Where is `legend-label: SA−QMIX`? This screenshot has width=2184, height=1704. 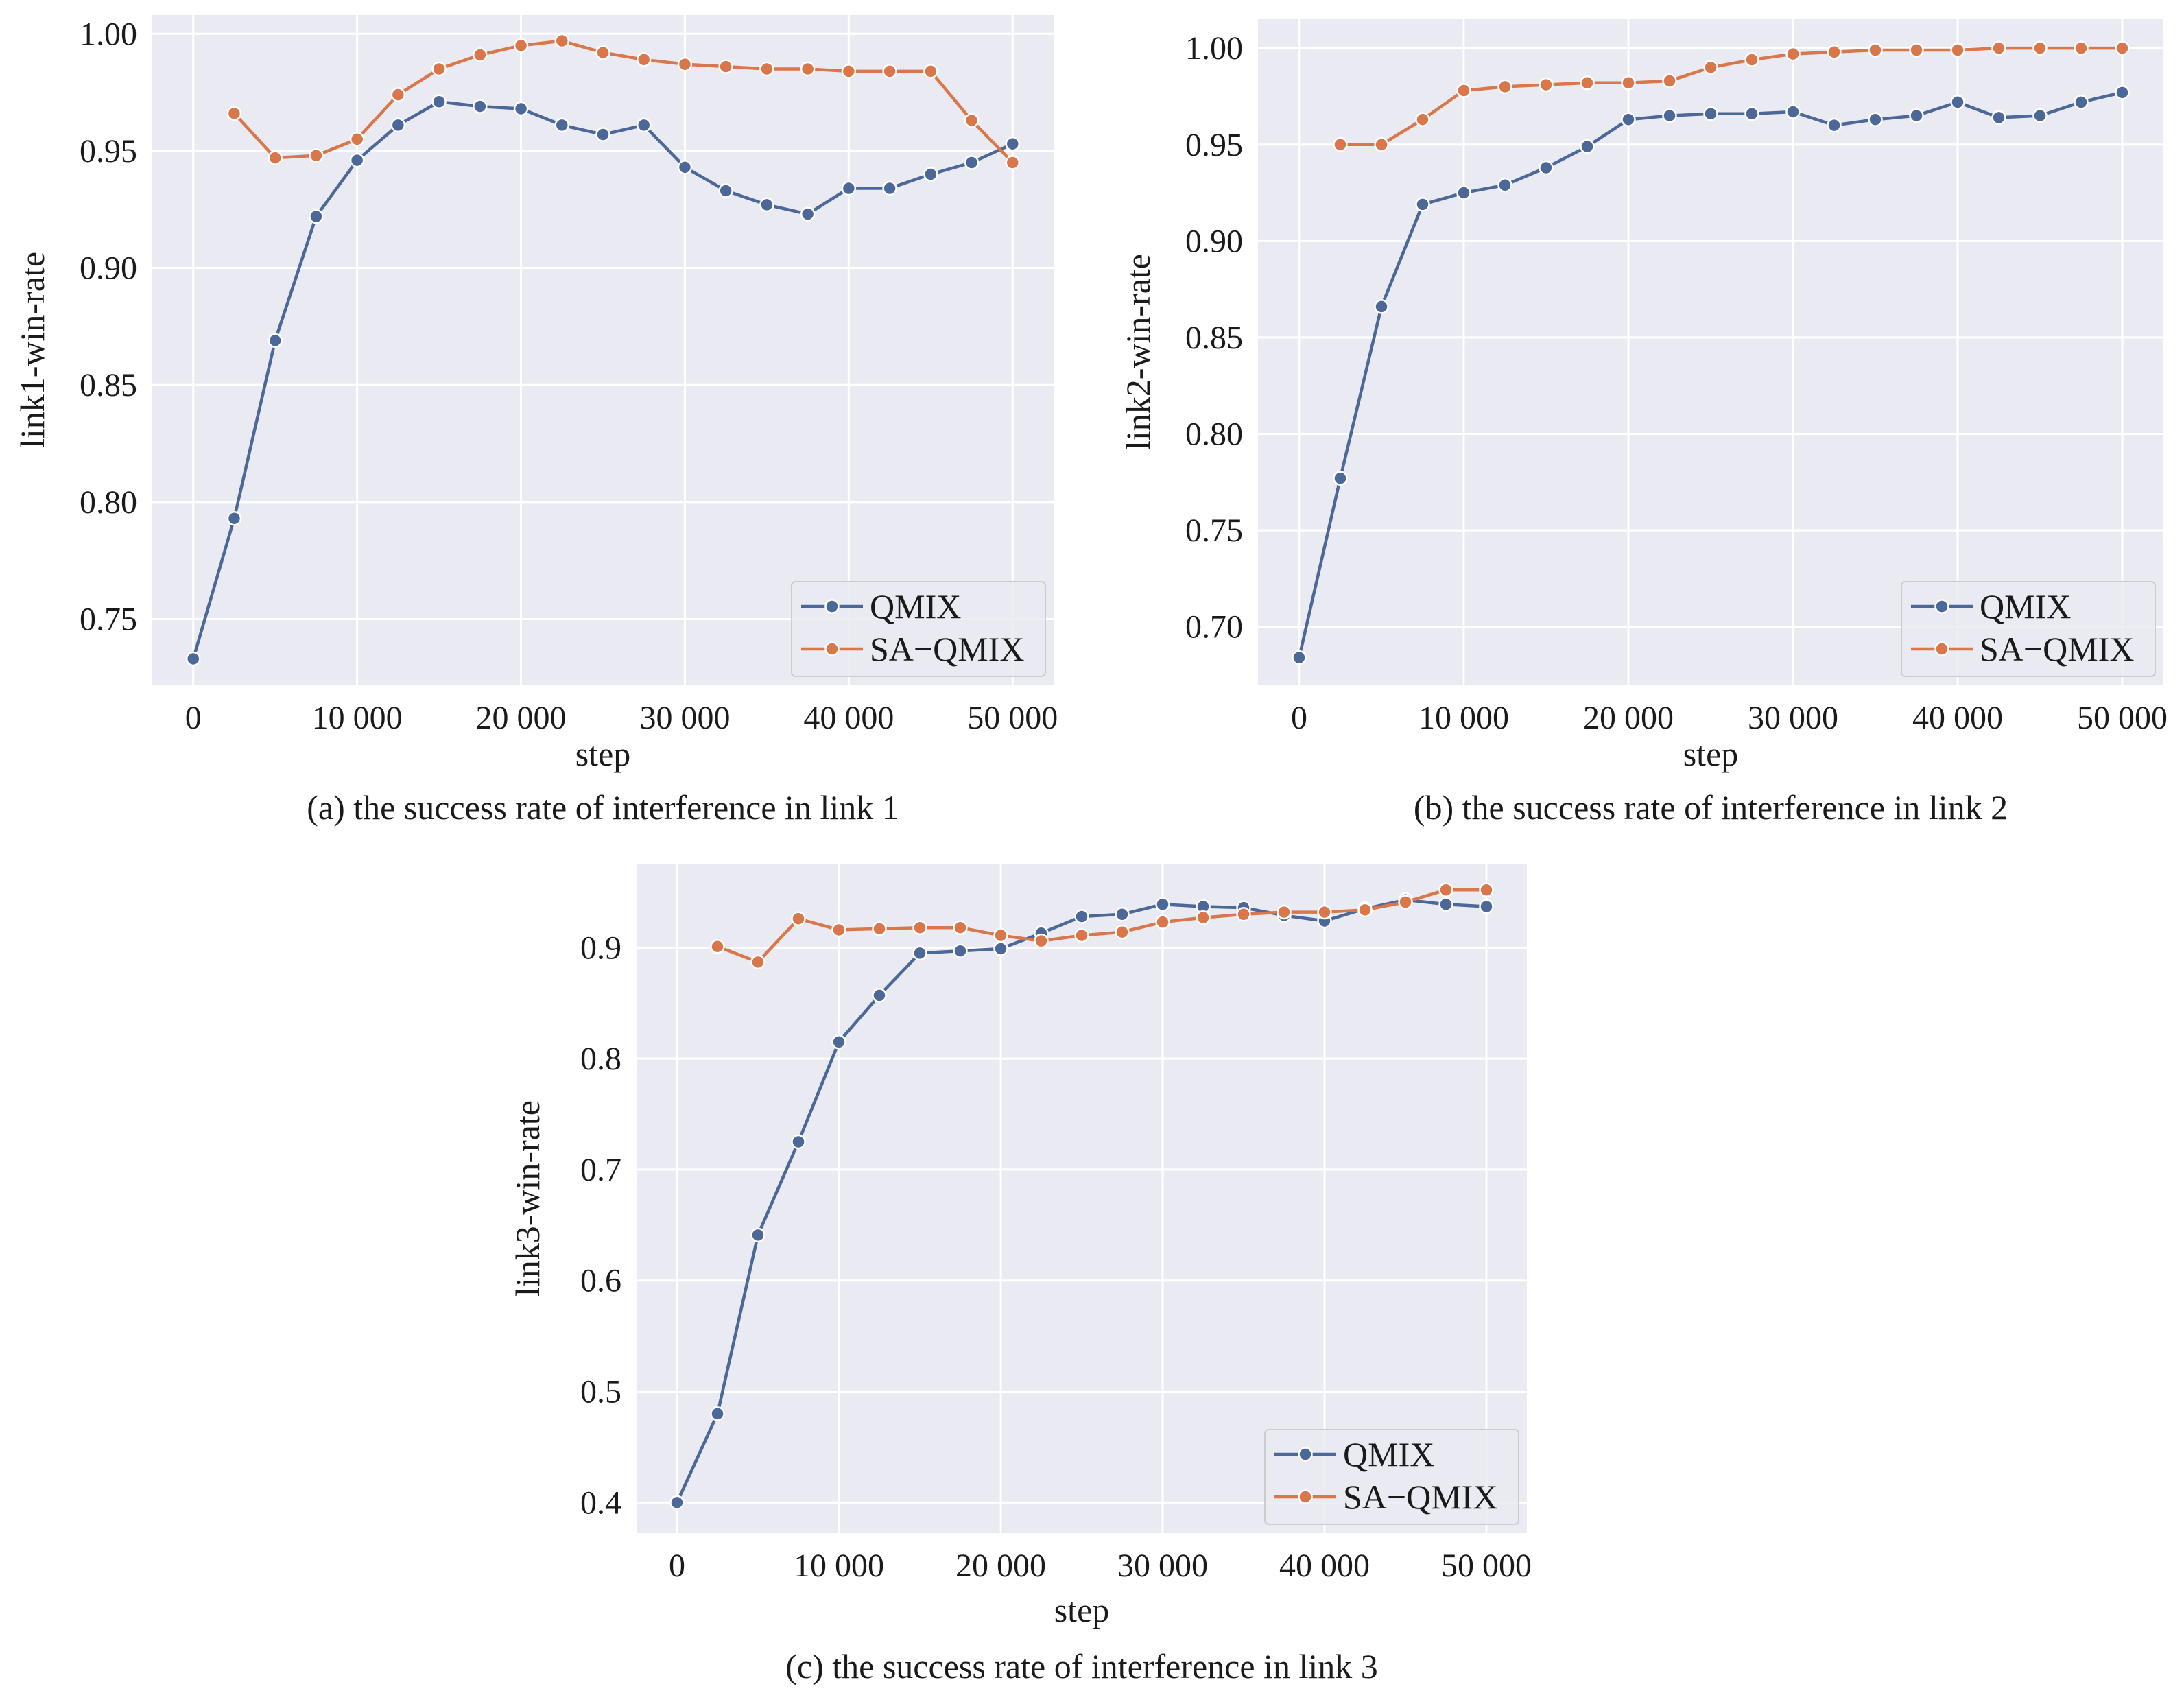
legend-label: SA−QMIX is located at coordinates (947, 649).